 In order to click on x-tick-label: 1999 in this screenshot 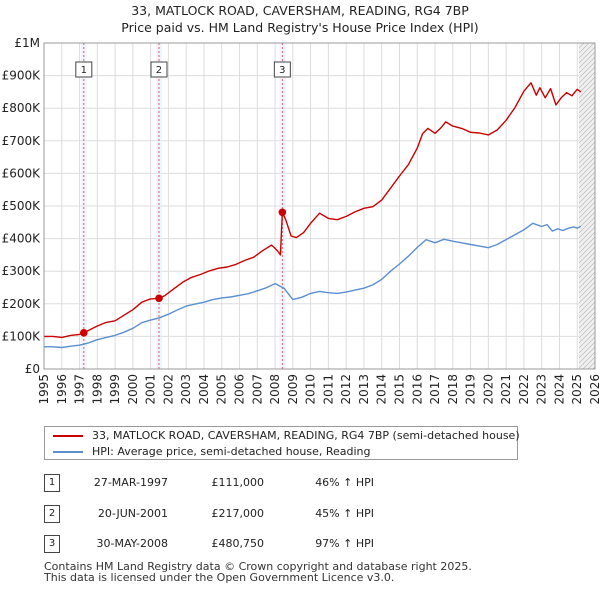, I will do `click(115, 389)`.